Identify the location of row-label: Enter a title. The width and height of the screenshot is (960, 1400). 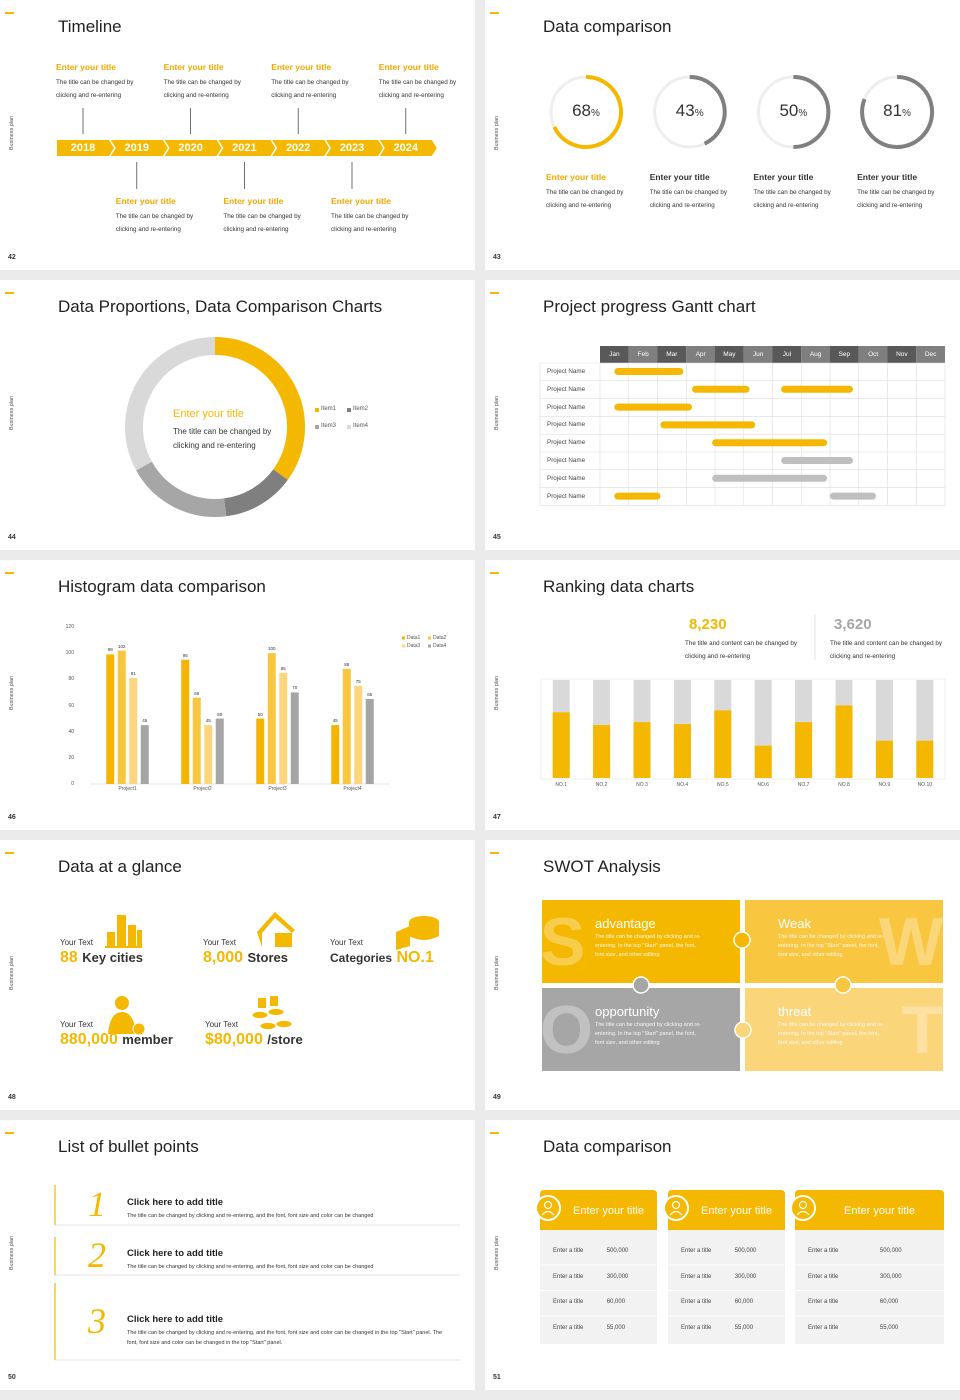
(568, 1327).